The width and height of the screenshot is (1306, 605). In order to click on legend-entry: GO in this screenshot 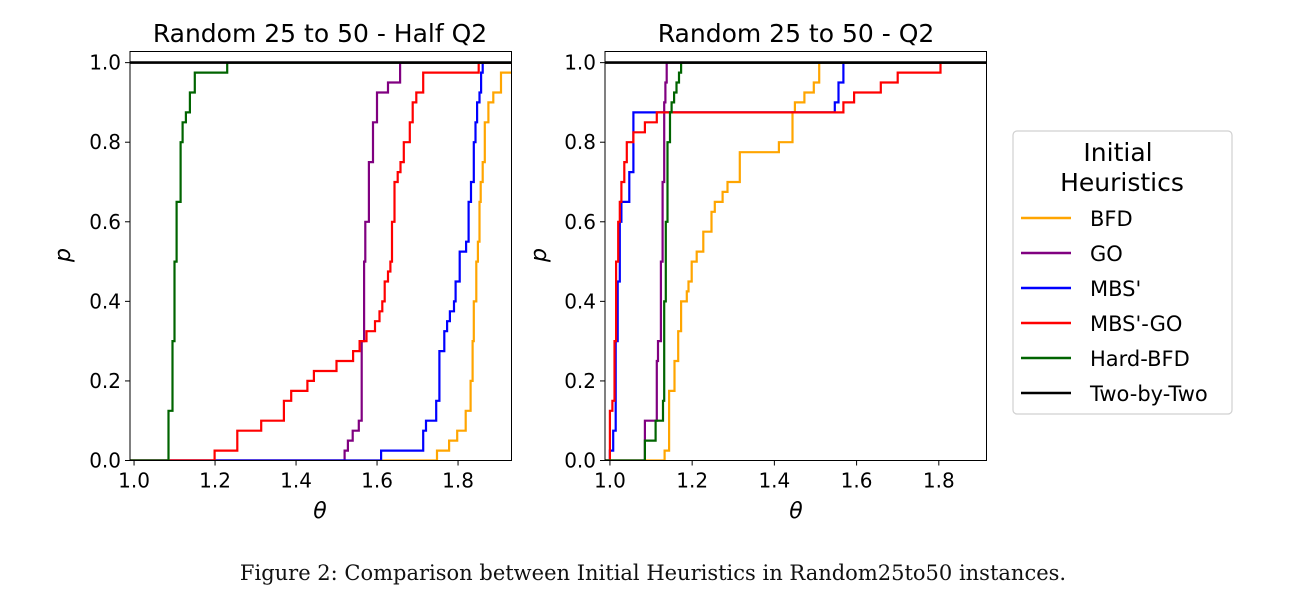, I will do `click(1072, 254)`.